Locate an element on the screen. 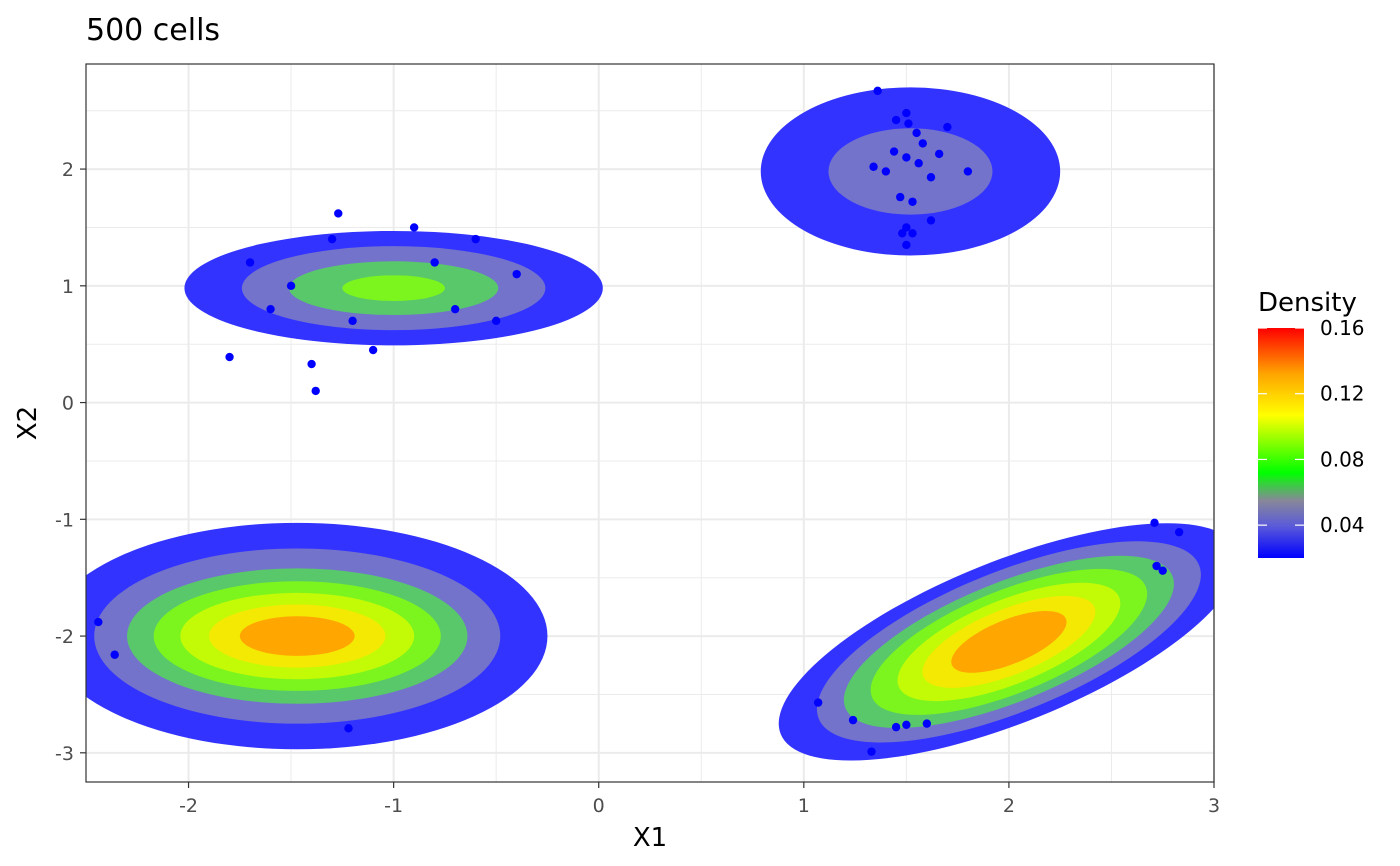 The width and height of the screenshot is (1400, 866). y-tick-label: 0 is located at coordinates (68, 404).